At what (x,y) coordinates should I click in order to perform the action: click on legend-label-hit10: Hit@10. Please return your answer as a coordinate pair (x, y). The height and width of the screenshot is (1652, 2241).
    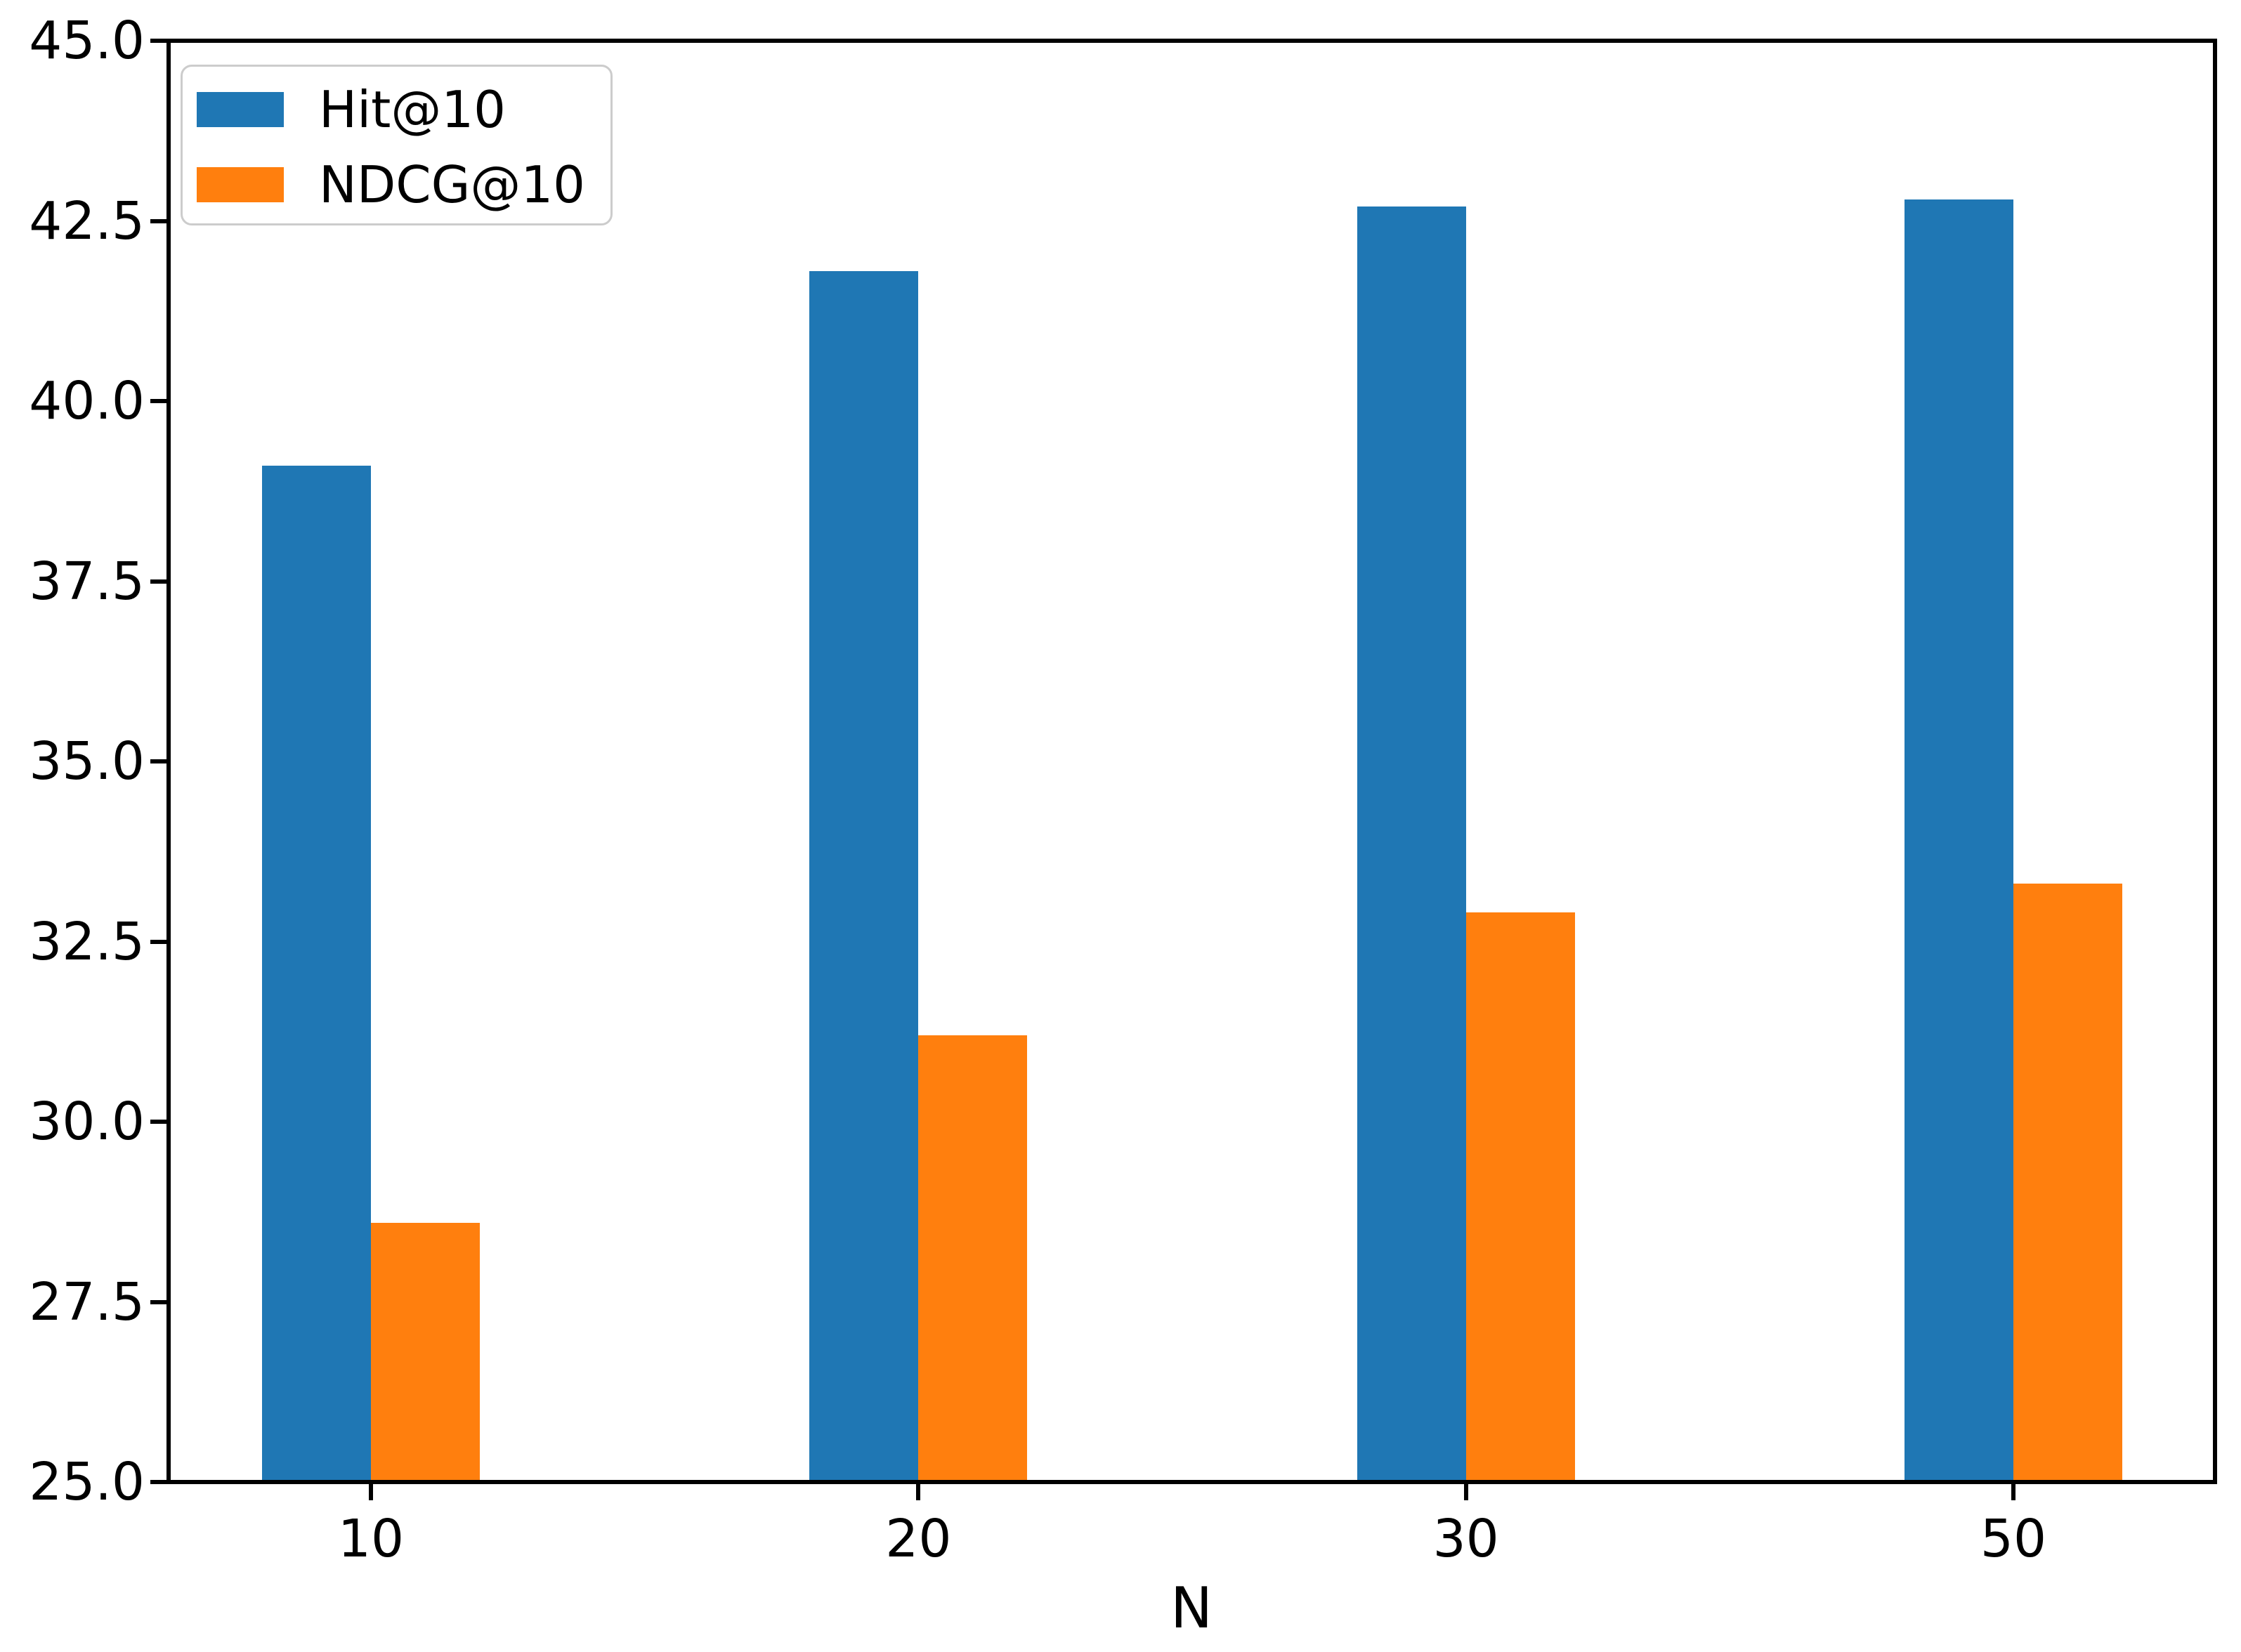
    Looking at the image, I should click on (412, 109).